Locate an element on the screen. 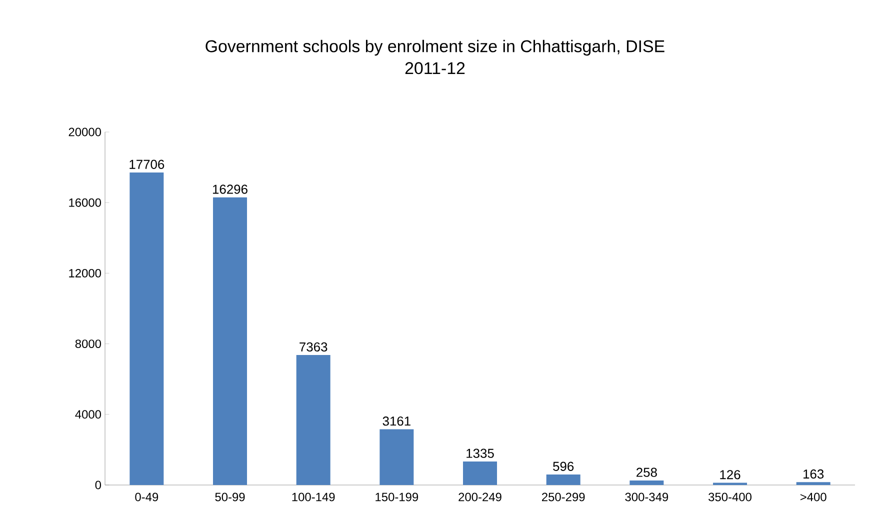  data-label: 126 is located at coordinates (730, 475).